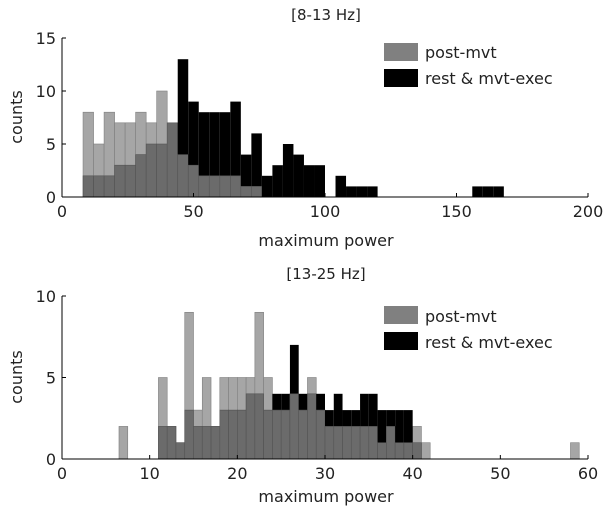  What do you see at coordinates (325, 211) in the screenshot?
I see `x-tick-label: 100` at bounding box center [325, 211].